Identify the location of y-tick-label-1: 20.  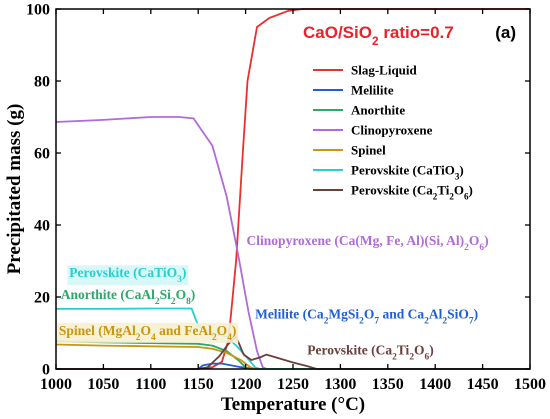
(42, 298).